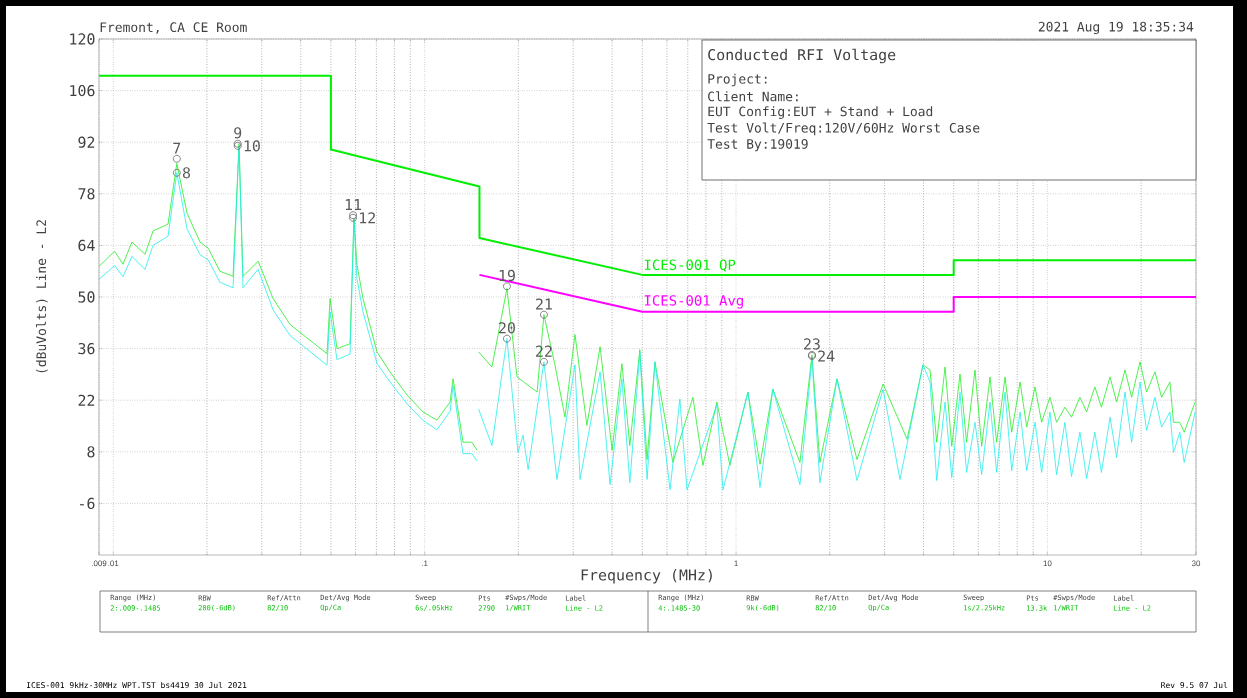  What do you see at coordinates (812, 344) in the screenshot?
I see `annotation: 23` at bounding box center [812, 344].